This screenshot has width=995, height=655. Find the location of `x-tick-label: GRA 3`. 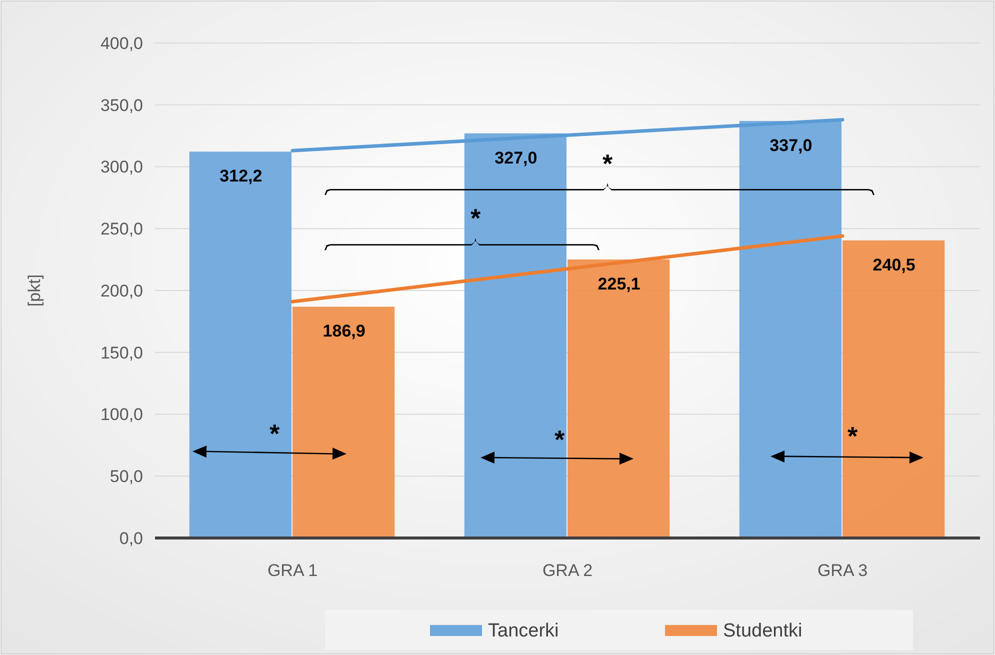

x-tick-label: GRA 3 is located at coordinates (842, 570).